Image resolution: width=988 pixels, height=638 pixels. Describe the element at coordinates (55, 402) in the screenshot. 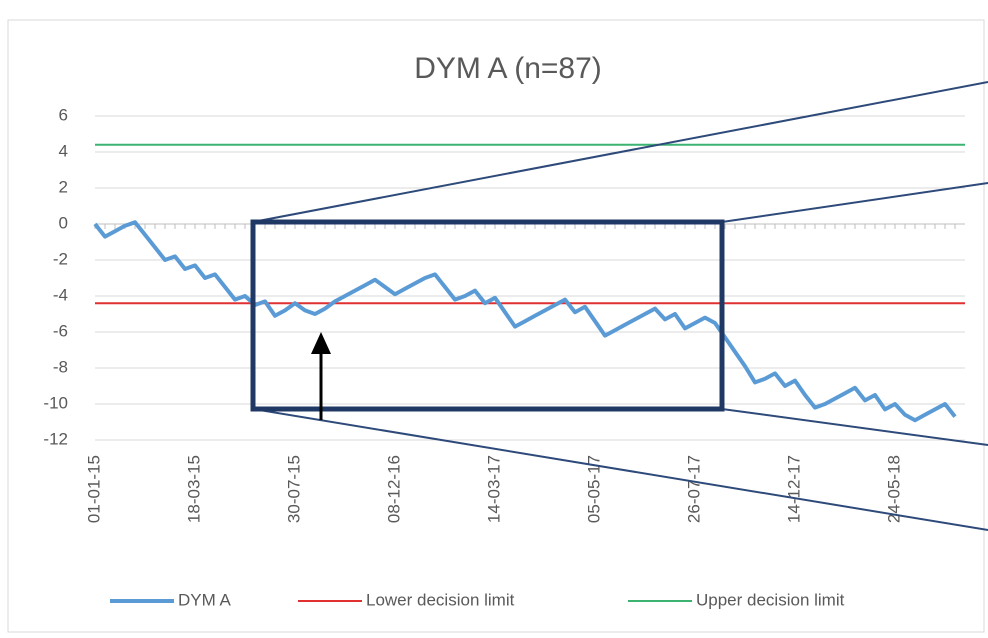

I see `y-tick-label: -10` at that location.